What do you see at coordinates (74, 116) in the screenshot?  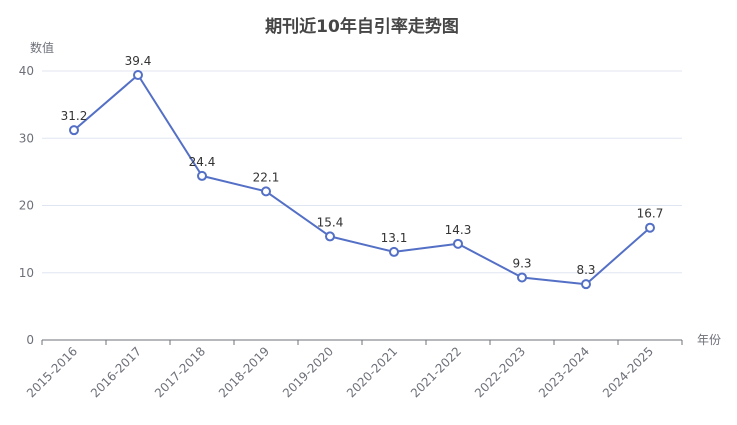 I see `data-label: 31.2` at bounding box center [74, 116].